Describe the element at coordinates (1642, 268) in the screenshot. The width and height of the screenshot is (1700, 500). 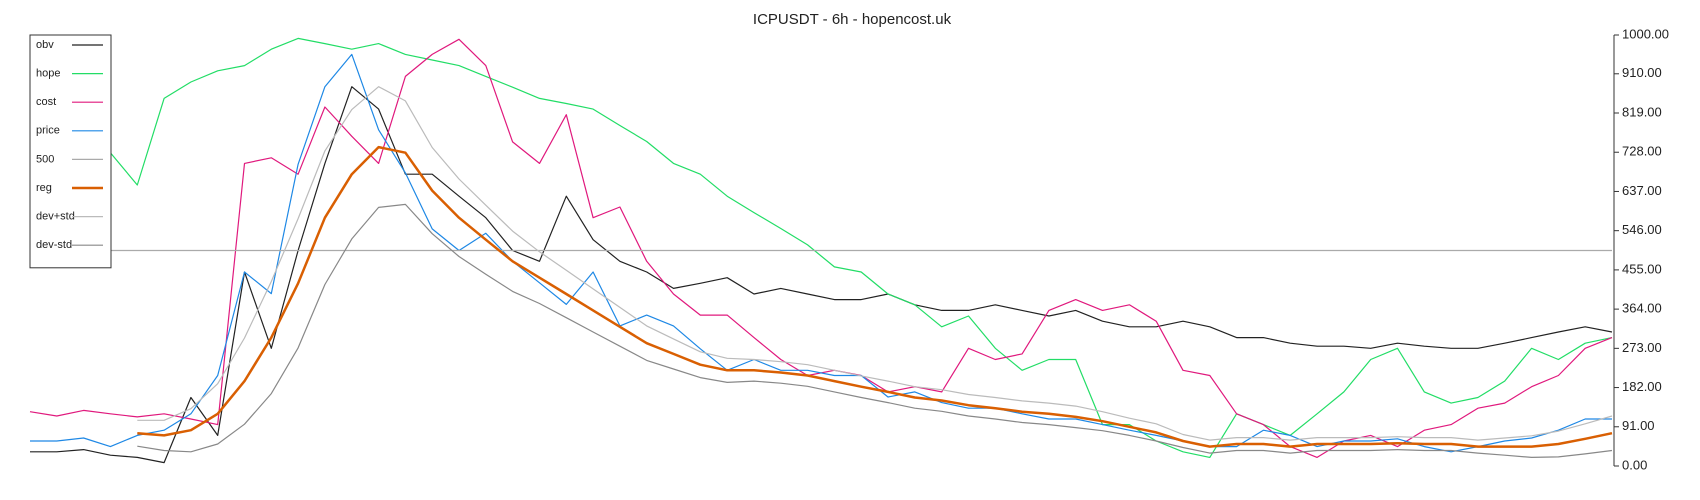
I see `y-tick-label: 455.00` at that location.